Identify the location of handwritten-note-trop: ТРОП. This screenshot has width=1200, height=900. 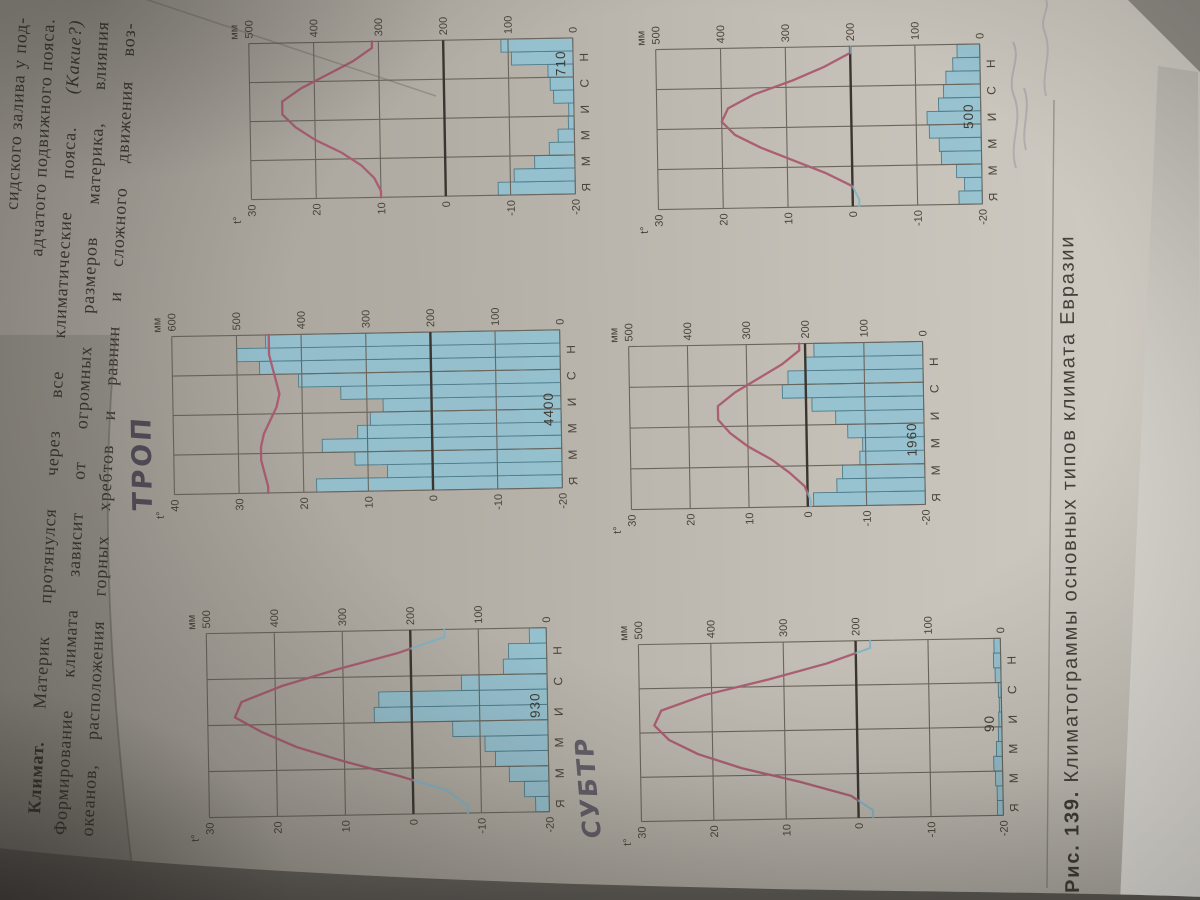
(143, 463).